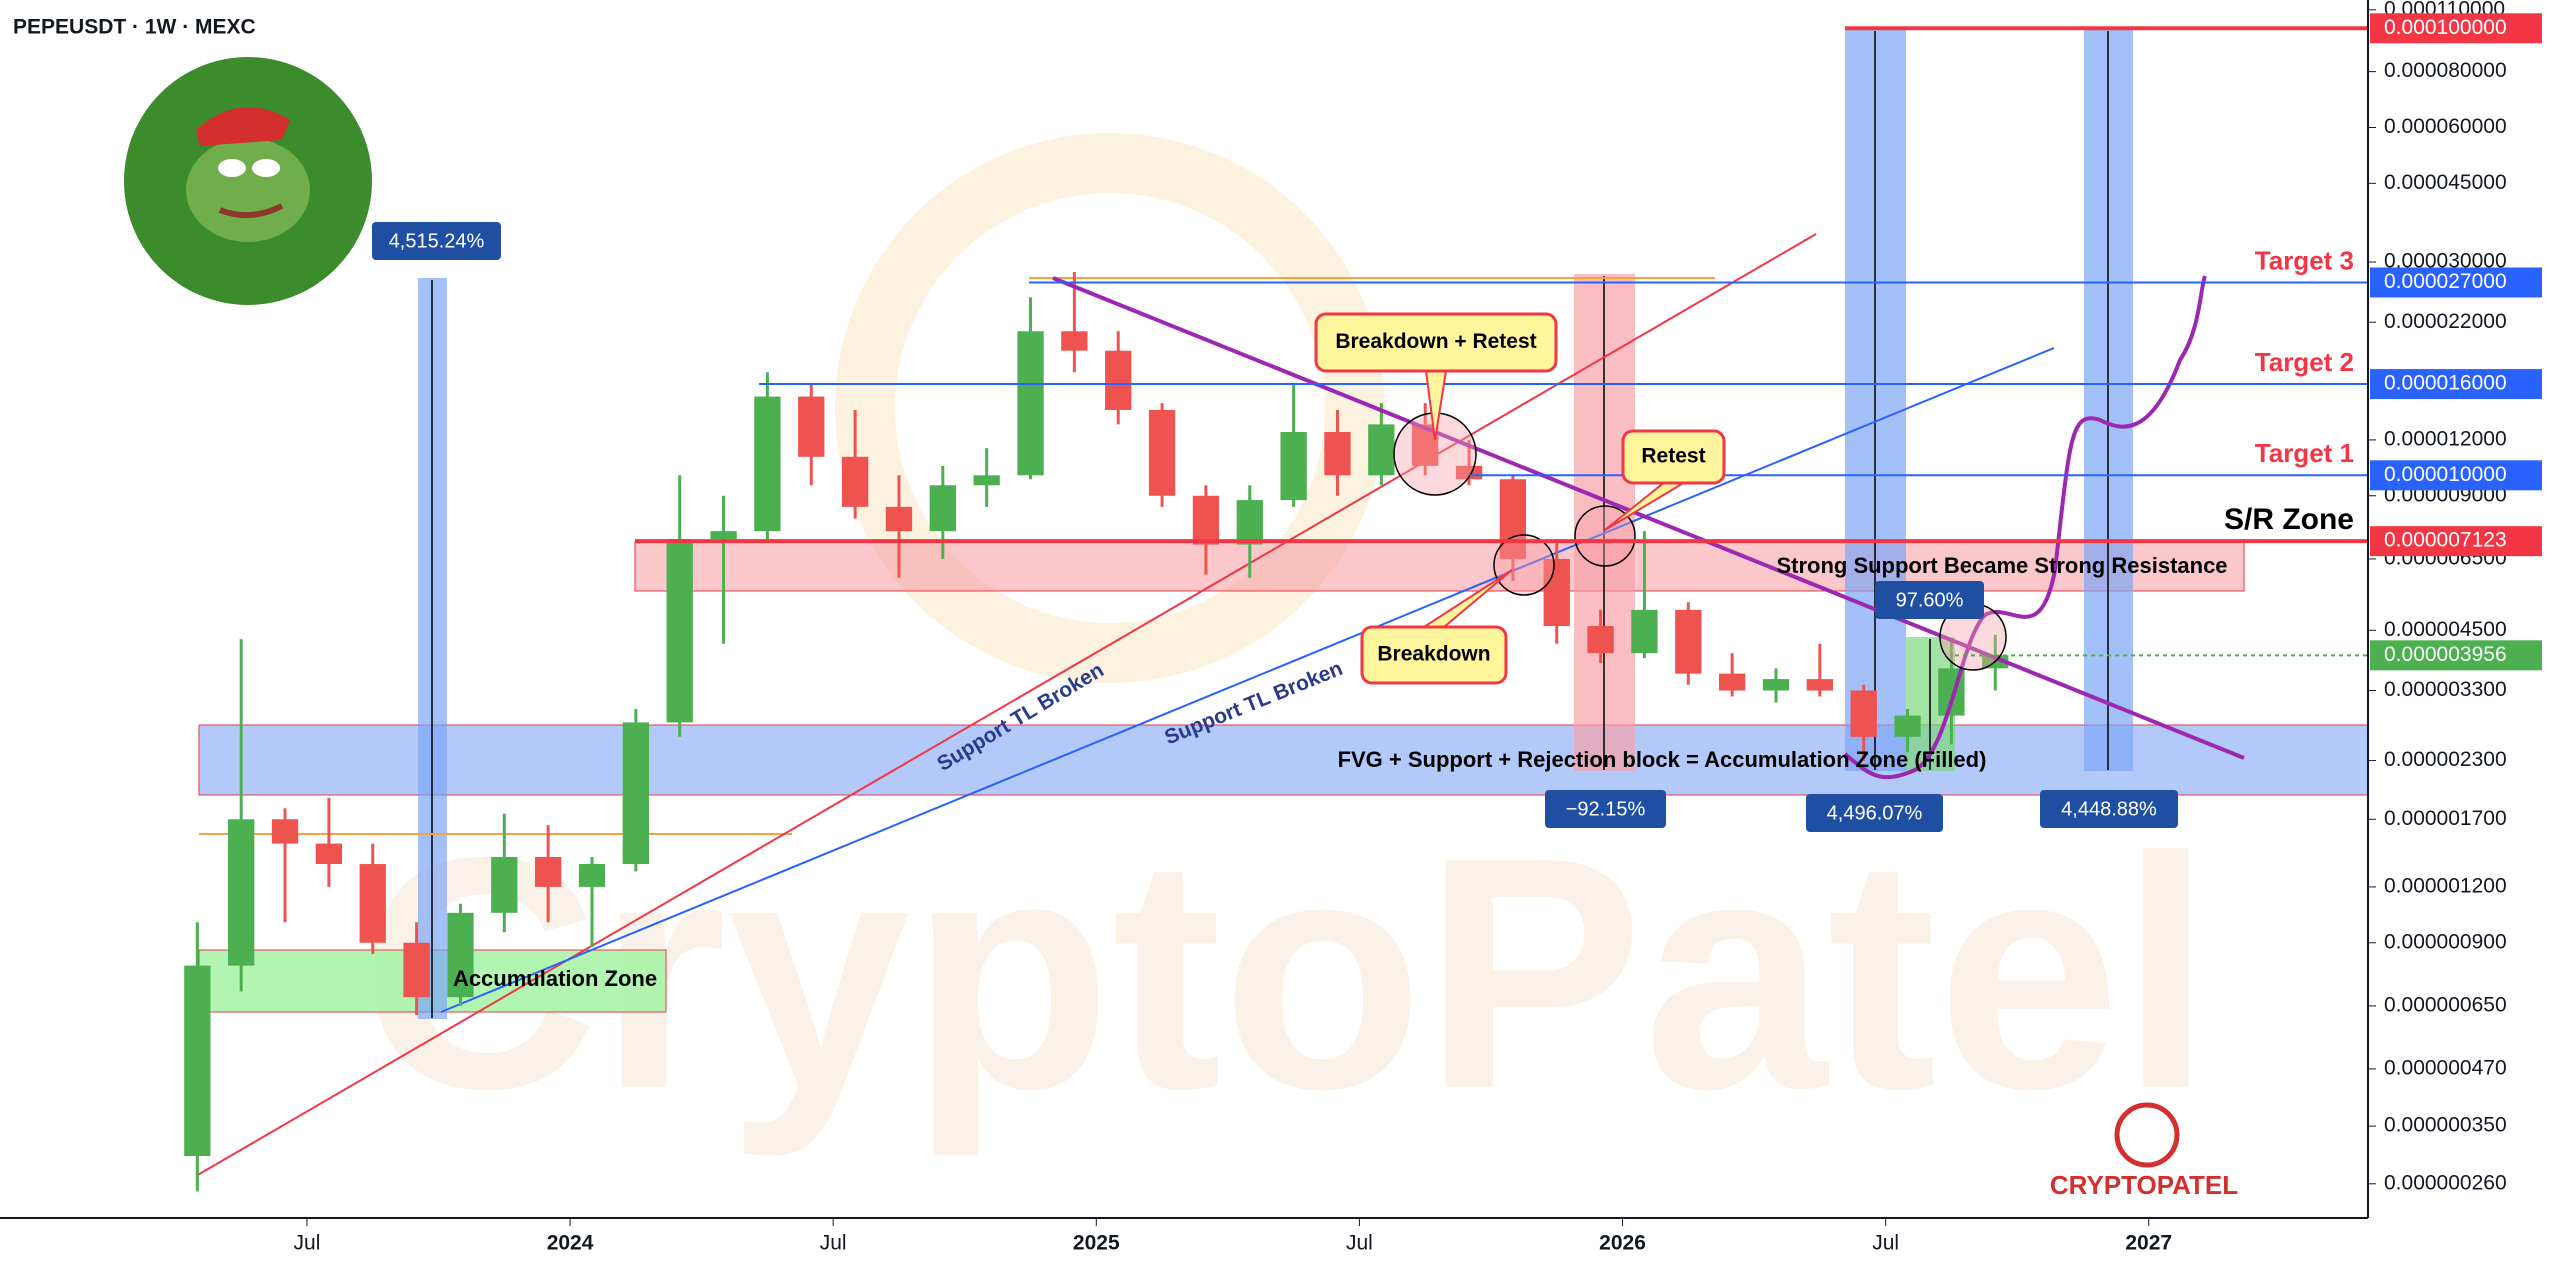 Image resolution: width=2560 pixels, height=1268 pixels. What do you see at coordinates (1096, 1243) in the screenshot?
I see `x-tick-label: 2025` at bounding box center [1096, 1243].